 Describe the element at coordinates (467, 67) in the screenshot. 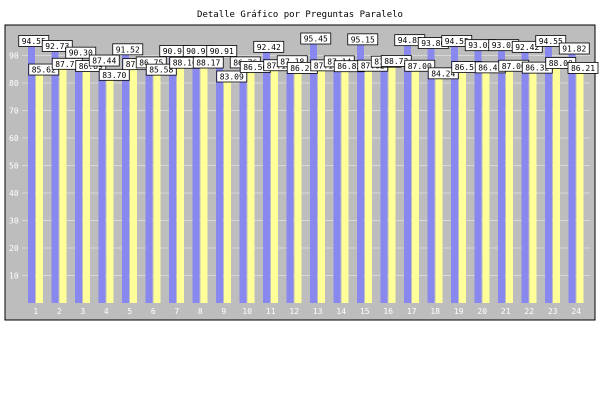

I see `data-label: 86.51` at that location.